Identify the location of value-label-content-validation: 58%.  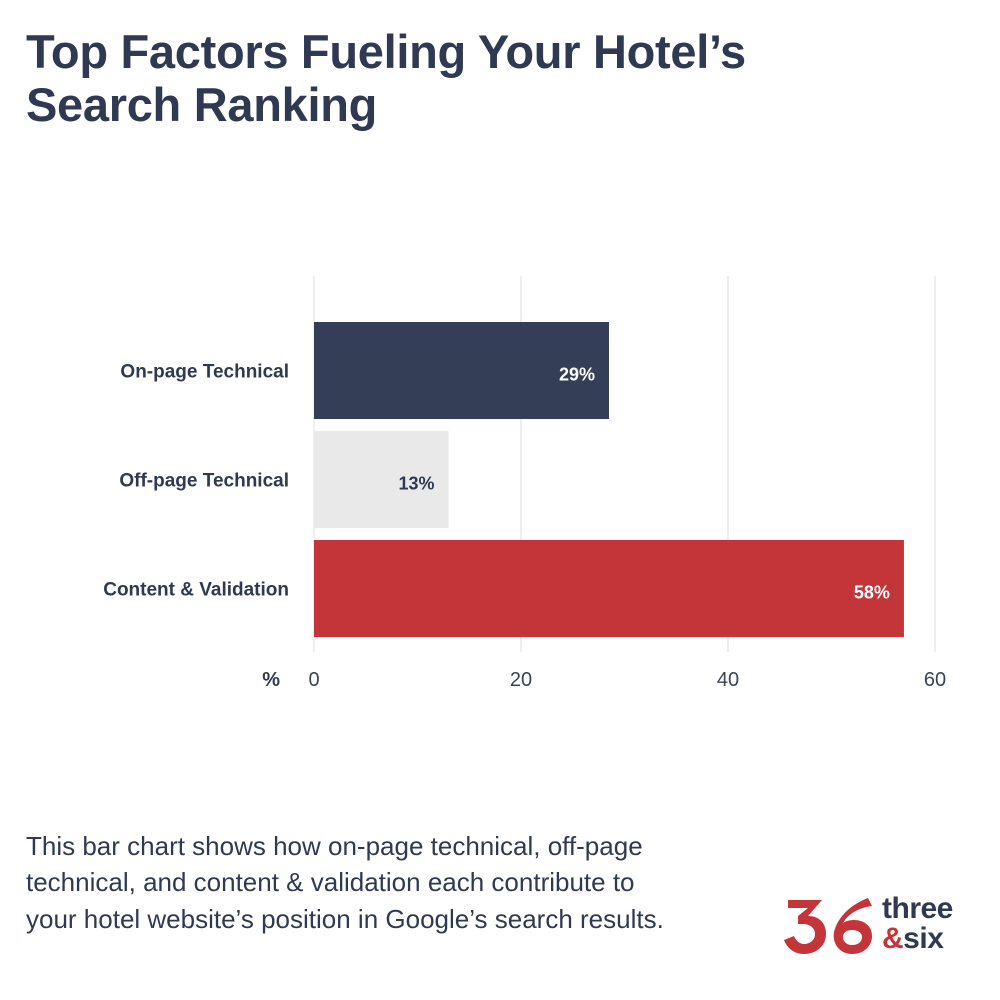
(872, 593).